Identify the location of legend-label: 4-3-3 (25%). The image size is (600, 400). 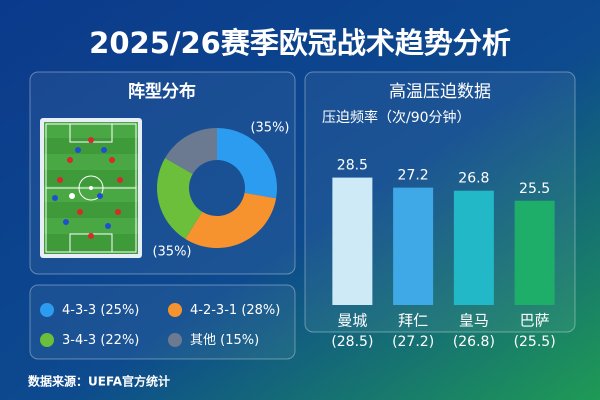
(100, 310).